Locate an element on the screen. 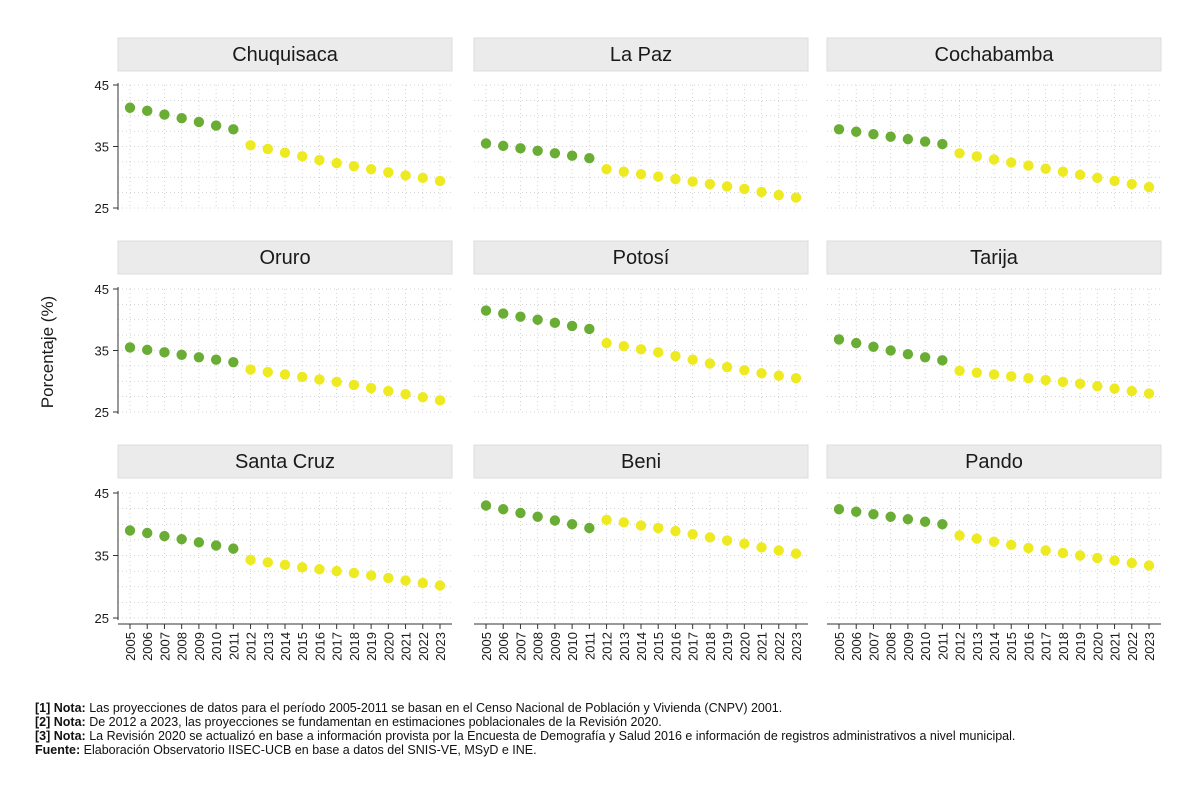  x-tick-label: 2007 is located at coordinates (520, 646).